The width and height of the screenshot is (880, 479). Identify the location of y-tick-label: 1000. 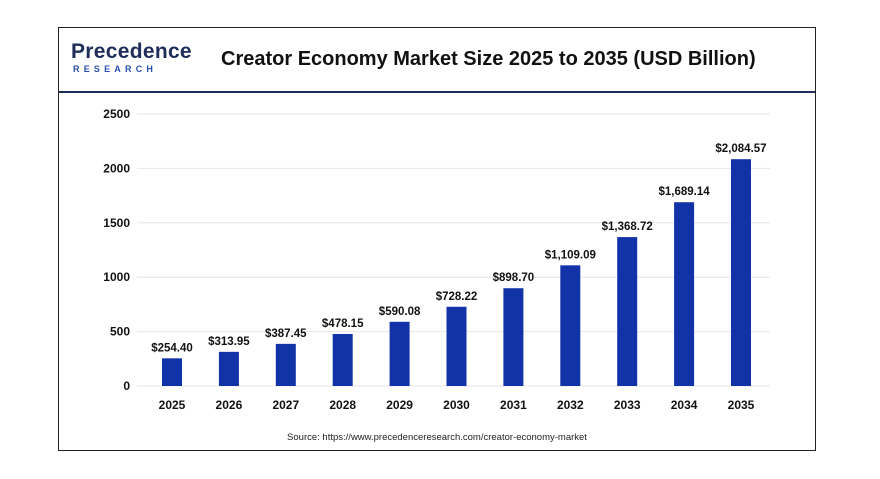
(116, 277).